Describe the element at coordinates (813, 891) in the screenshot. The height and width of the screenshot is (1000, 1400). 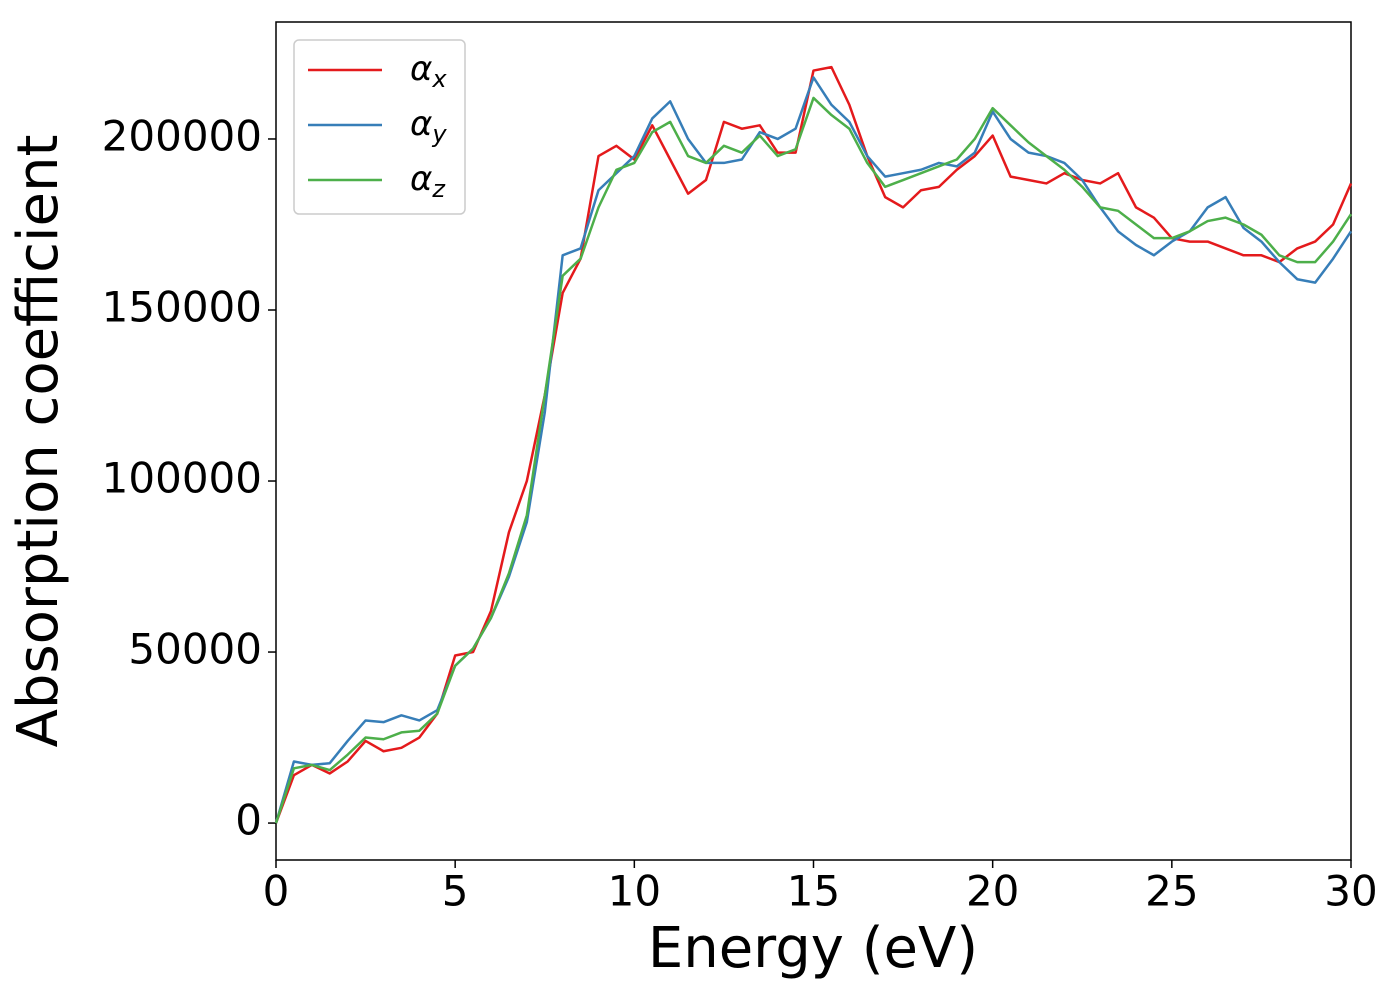
I see `x-tick-label: 15` at that location.